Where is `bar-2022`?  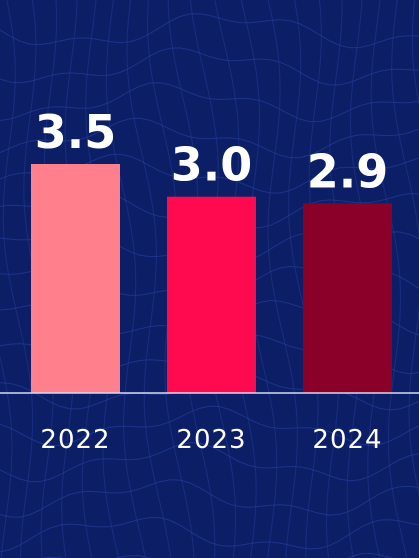 bar-2022 is located at coordinates (75, 278).